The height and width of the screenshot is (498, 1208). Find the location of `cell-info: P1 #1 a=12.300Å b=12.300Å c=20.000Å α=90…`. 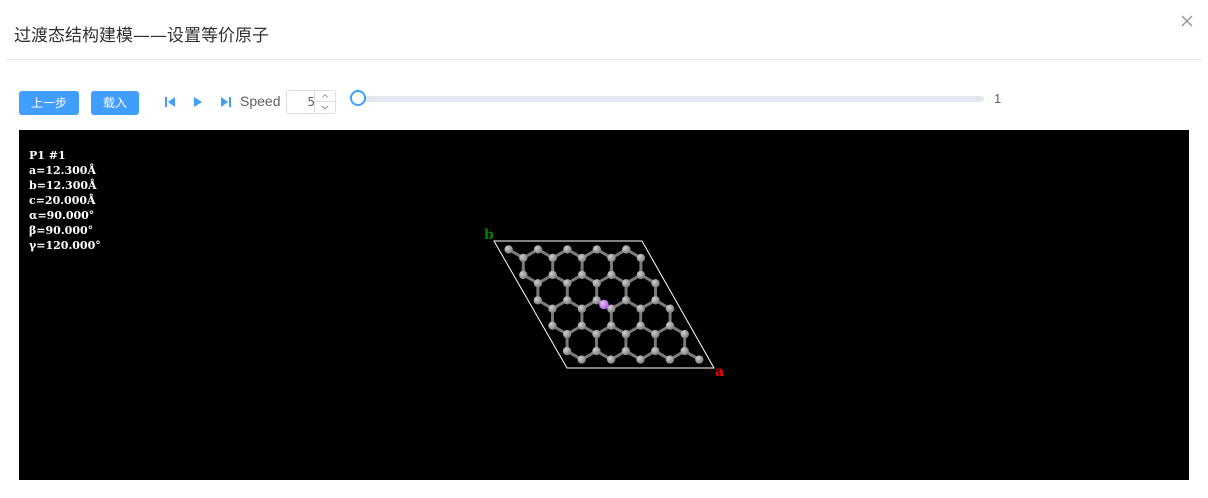

cell-info: P1 #1 a=12.300Å b=12.300Å c=20.000Å α=90… is located at coordinates (65, 200).